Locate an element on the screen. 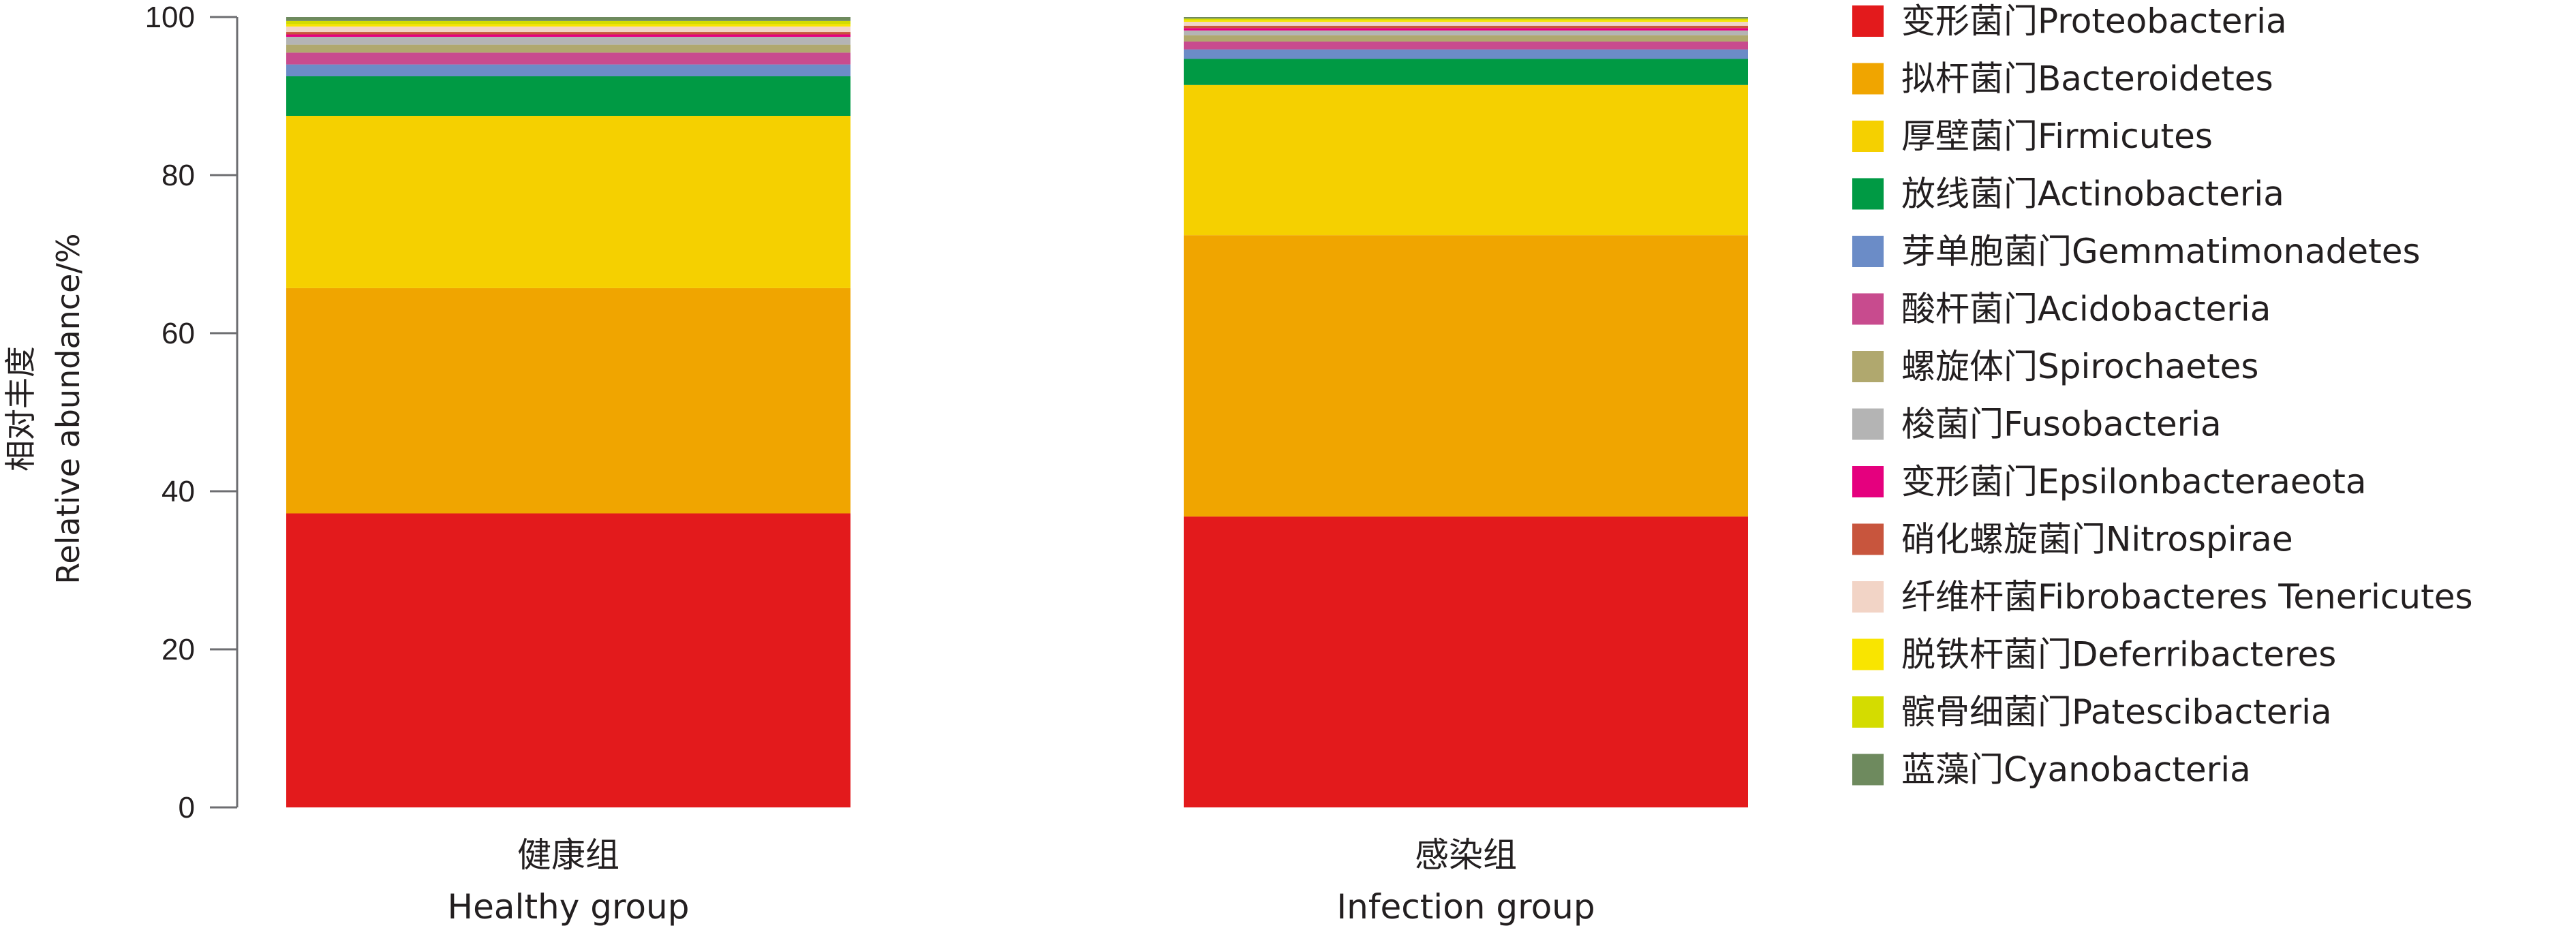 This screenshot has height=928, width=2576. legend-item: 脱铁杆菌门Deferribacteres is located at coordinates (2094, 655).